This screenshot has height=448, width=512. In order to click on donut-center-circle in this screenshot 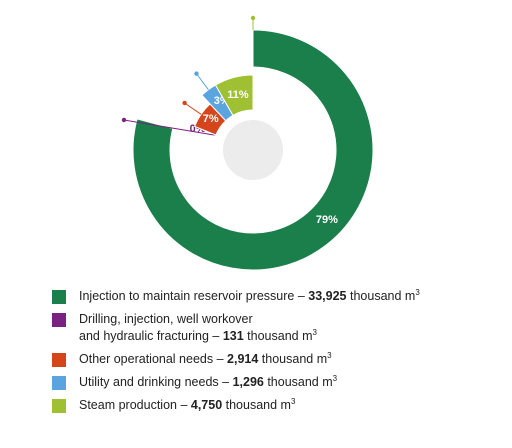, I will do `click(253, 150)`.